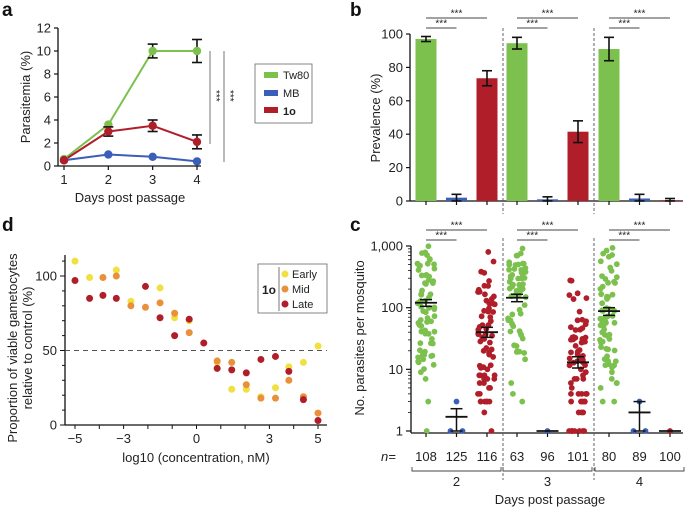  What do you see at coordinates (609, 125) in the screenshot?
I see `b-bar-tw80-day4` at bounding box center [609, 125].